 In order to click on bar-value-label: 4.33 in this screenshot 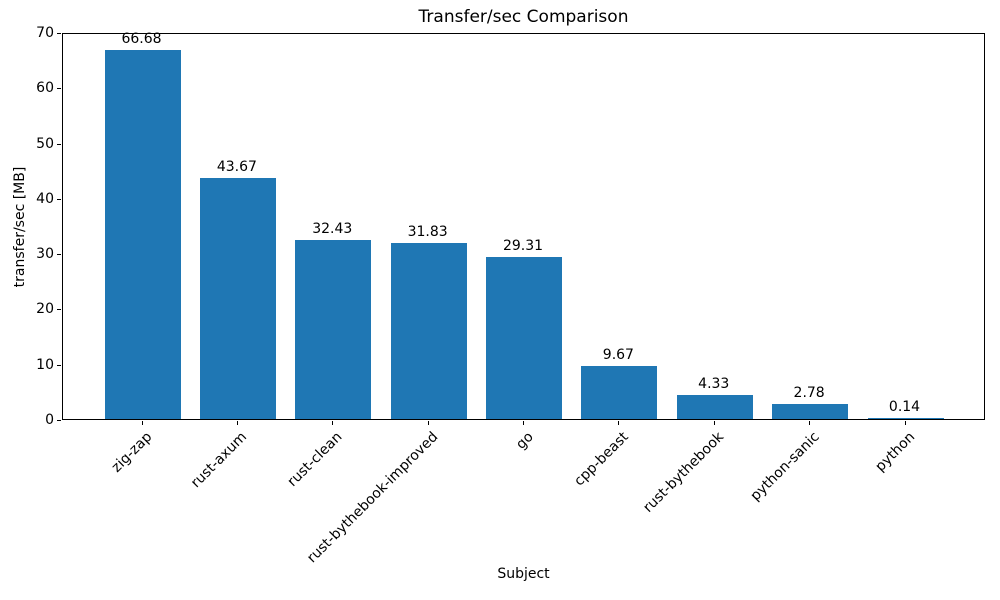, I will do `click(714, 384)`.